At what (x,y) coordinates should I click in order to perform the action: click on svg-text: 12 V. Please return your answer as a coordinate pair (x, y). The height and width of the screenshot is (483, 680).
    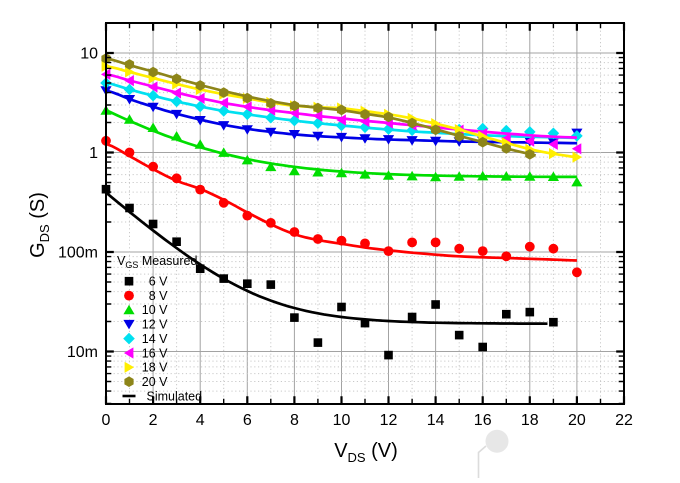
    Looking at the image, I should click on (155, 325).